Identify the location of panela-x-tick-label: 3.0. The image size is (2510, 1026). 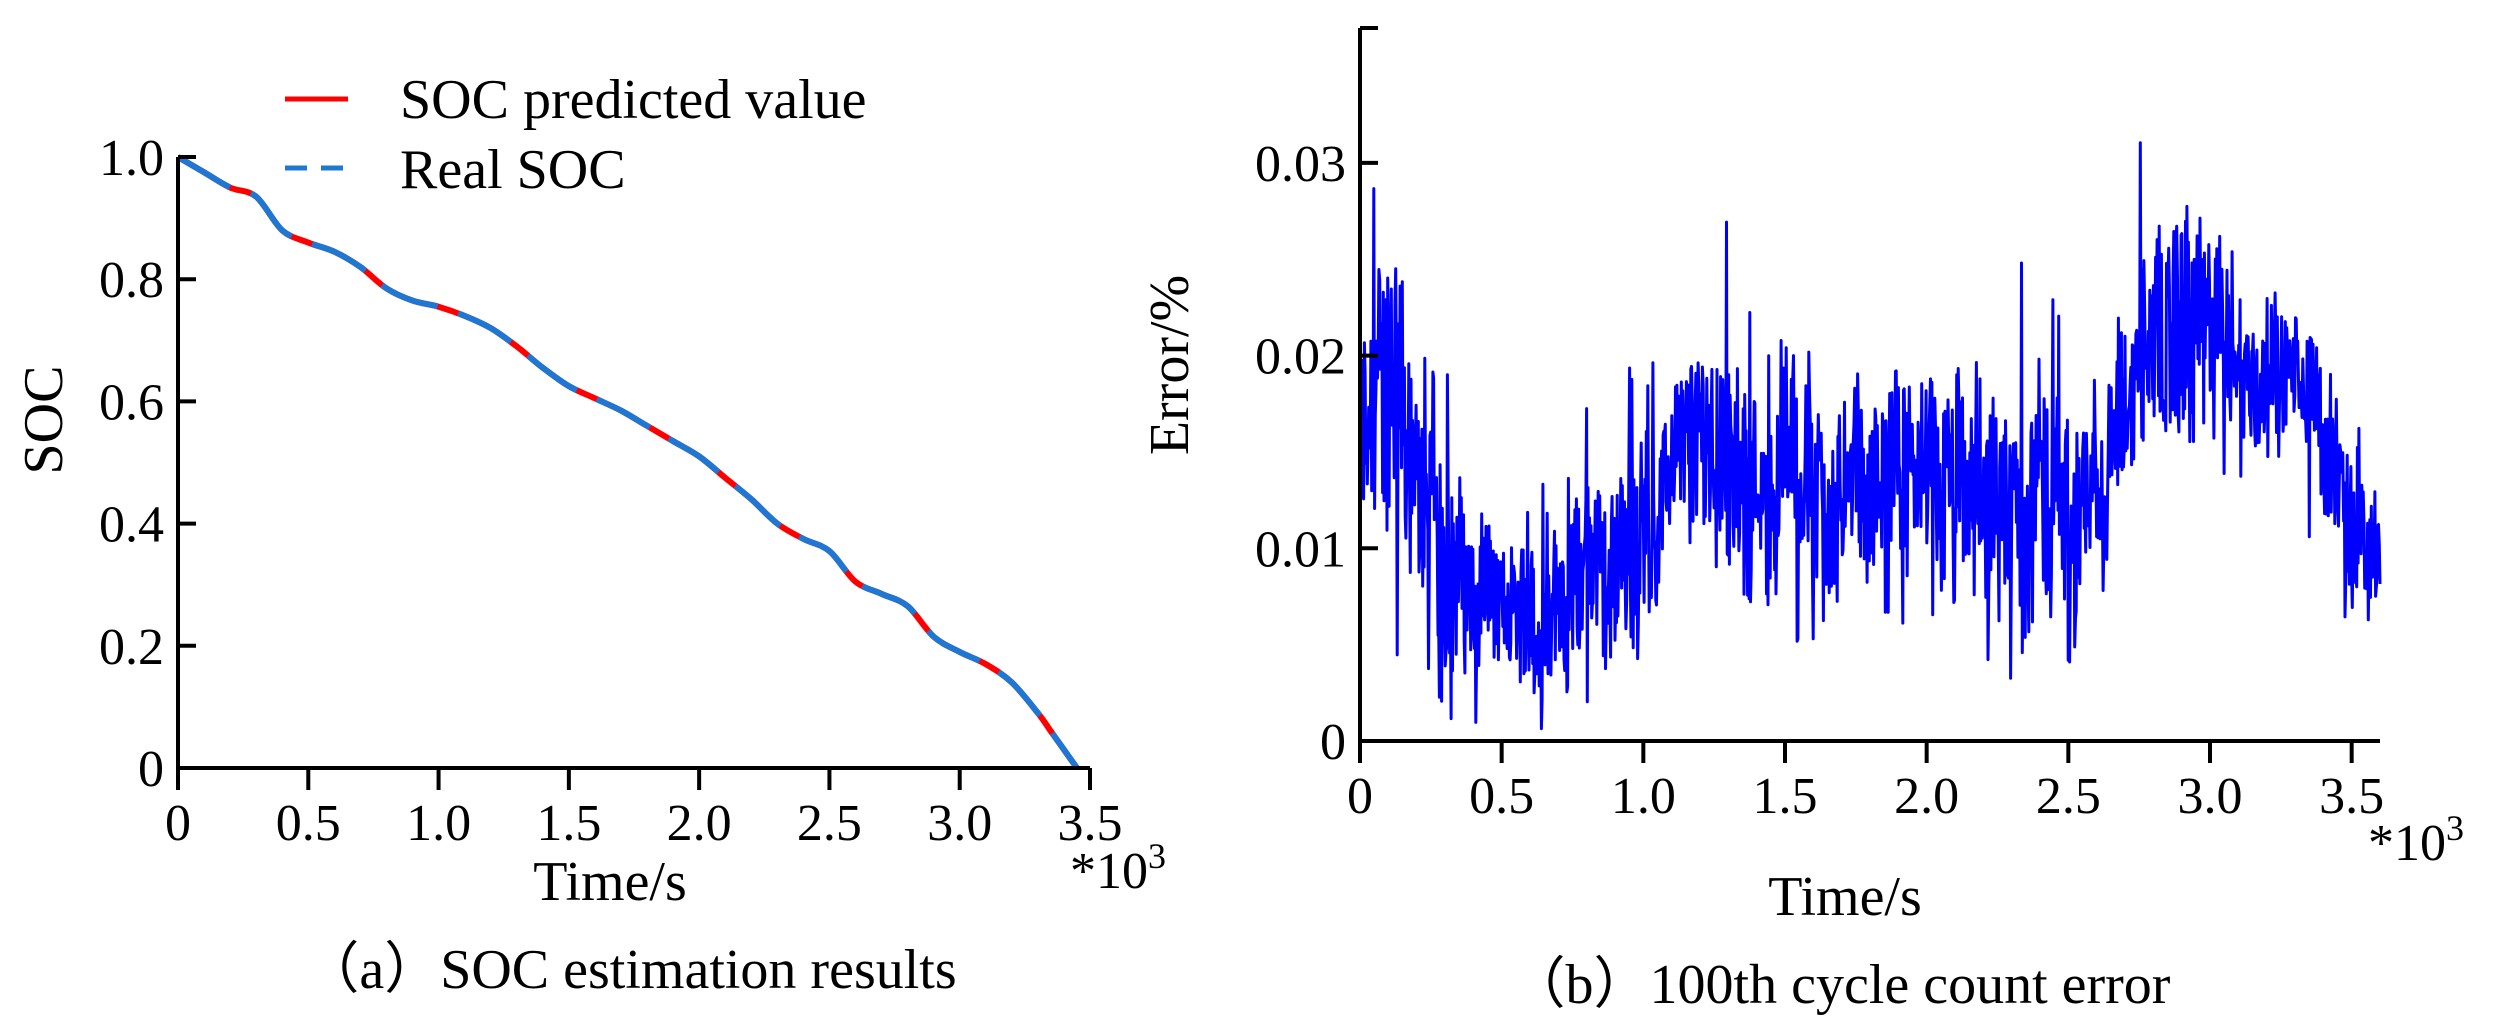
(959, 823).